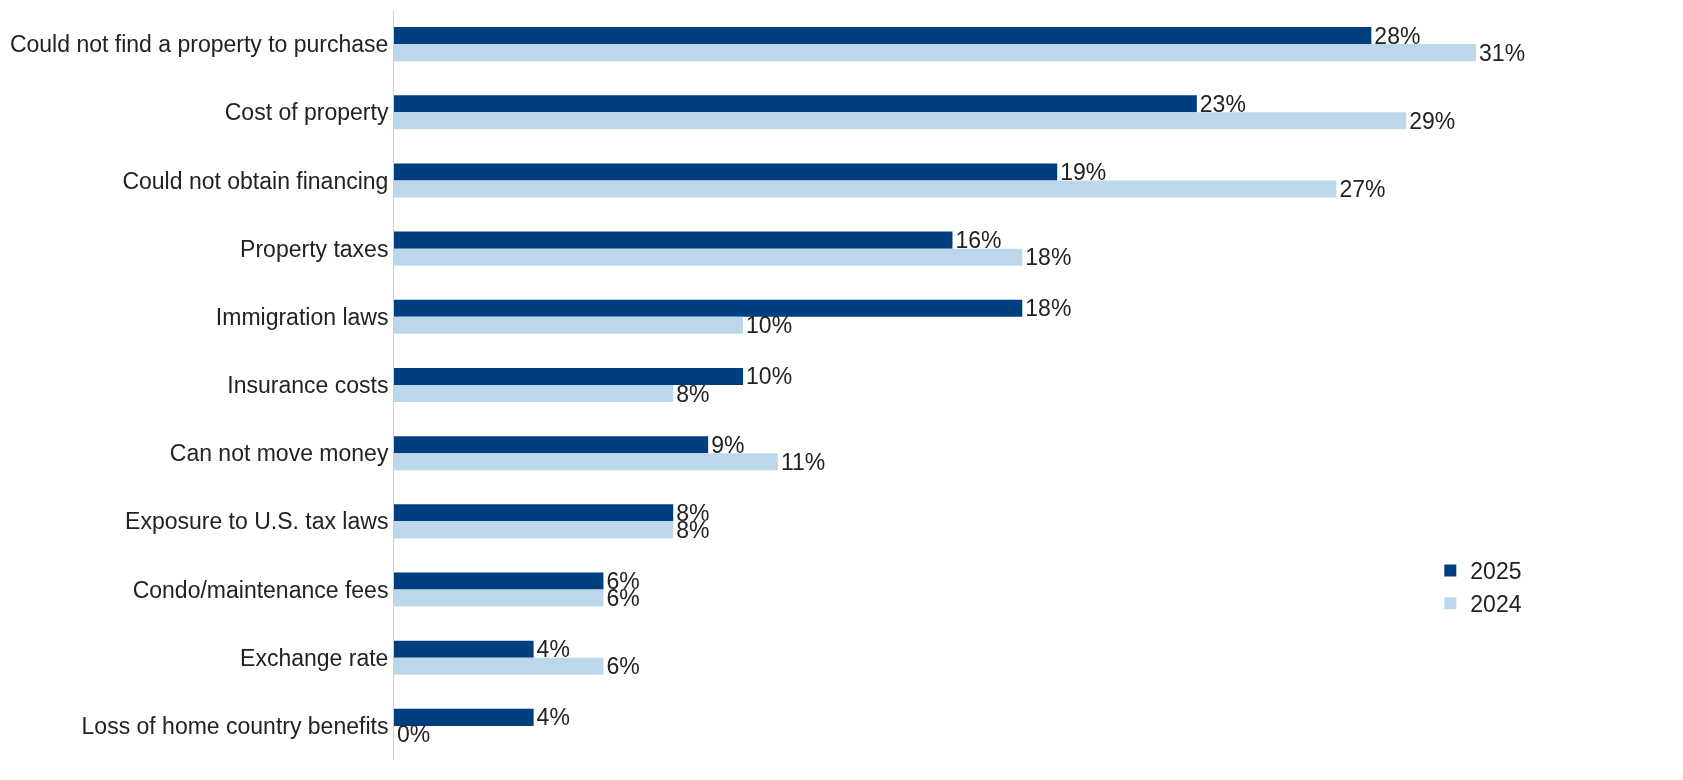 The image size is (1683, 780). I want to click on data-label: 19%, so click(1083, 171).